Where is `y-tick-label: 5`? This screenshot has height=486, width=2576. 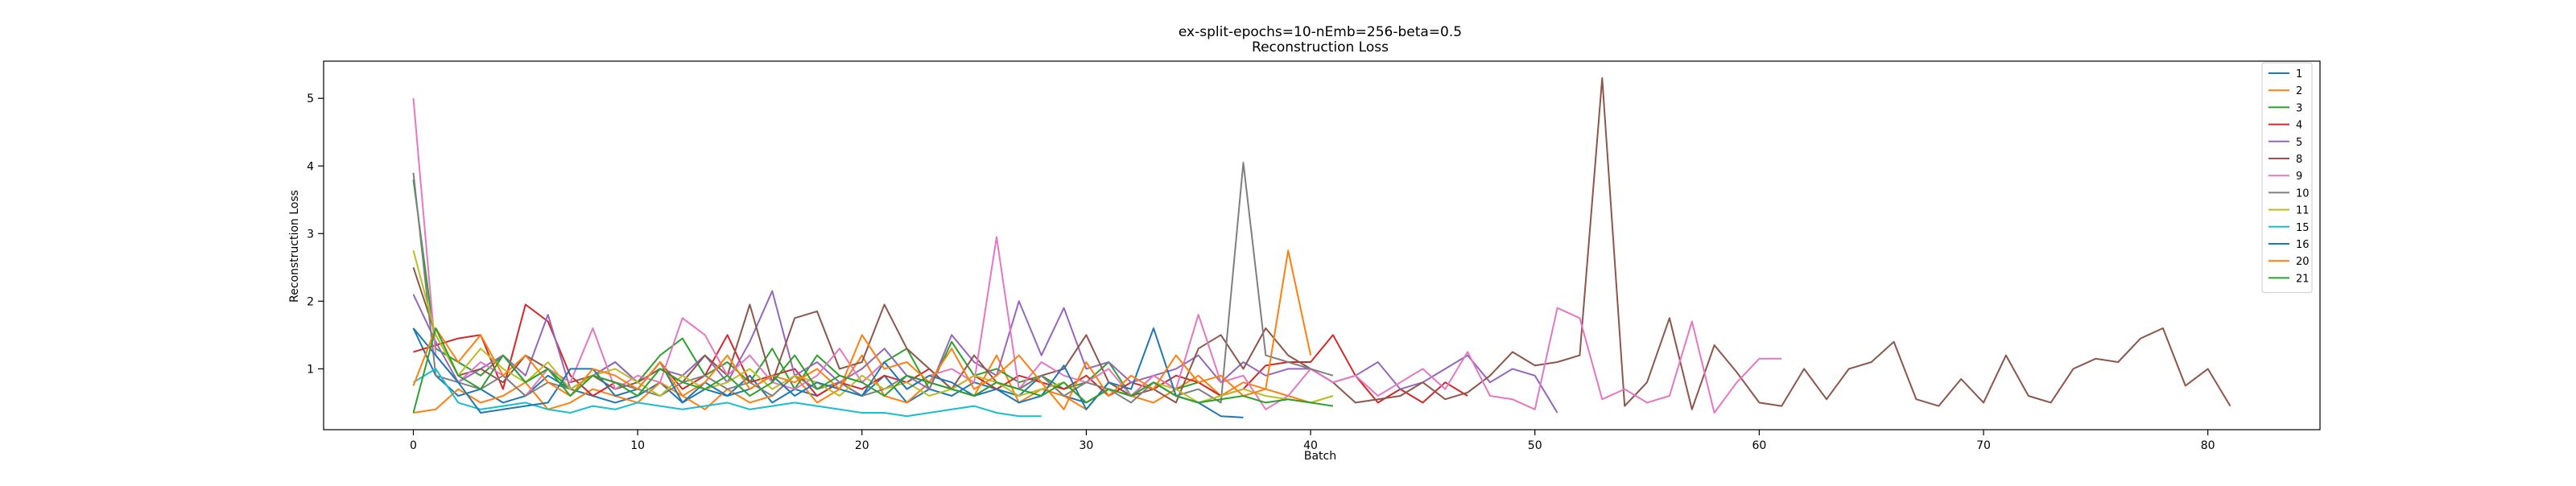
y-tick-label: 5 is located at coordinates (310, 99).